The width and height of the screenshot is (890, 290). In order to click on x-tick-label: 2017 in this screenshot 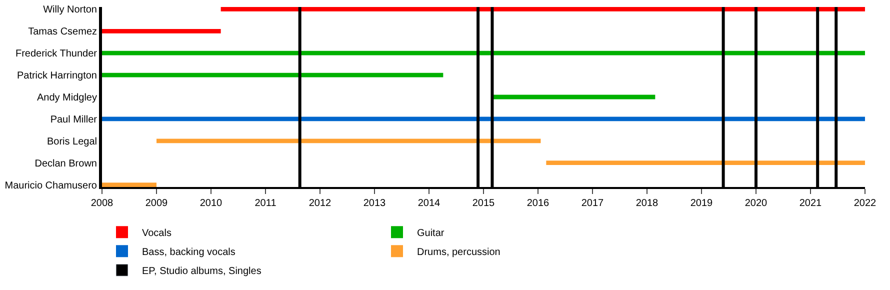, I will do `click(592, 203)`.